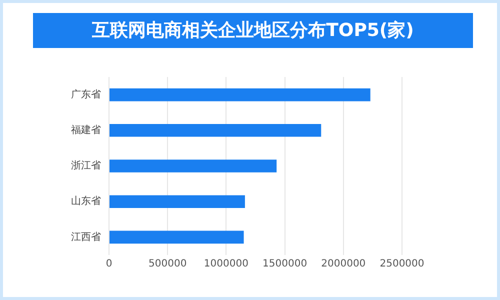 The width and height of the screenshot is (500, 300). What do you see at coordinates (285, 264) in the screenshot?
I see `x-tick-label: 1500000` at bounding box center [285, 264].